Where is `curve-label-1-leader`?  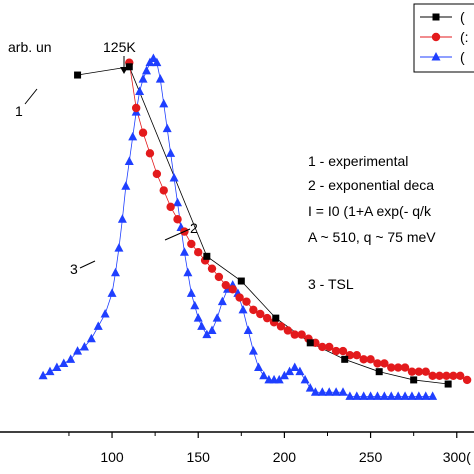 curve-label-1-leader is located at coordinates (31, 96).